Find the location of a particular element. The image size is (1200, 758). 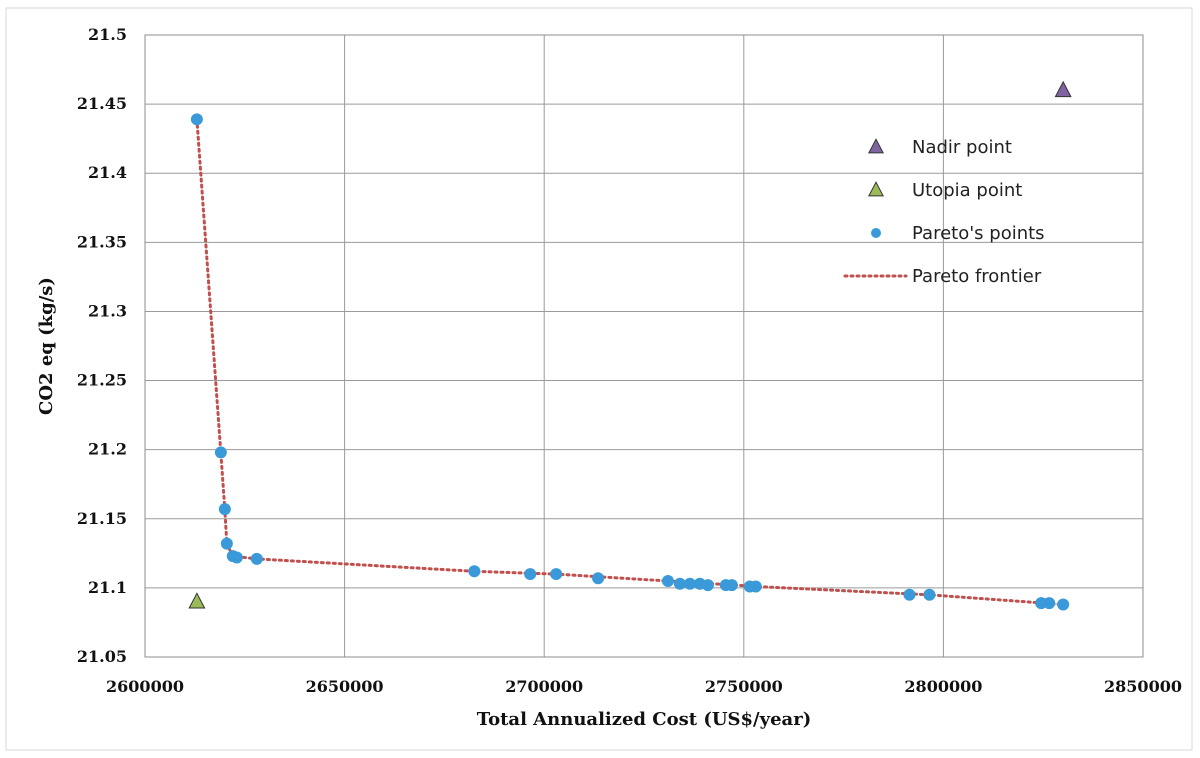

legend-item-pareto-points: Pareto's points is located at coordinates (958, 233).